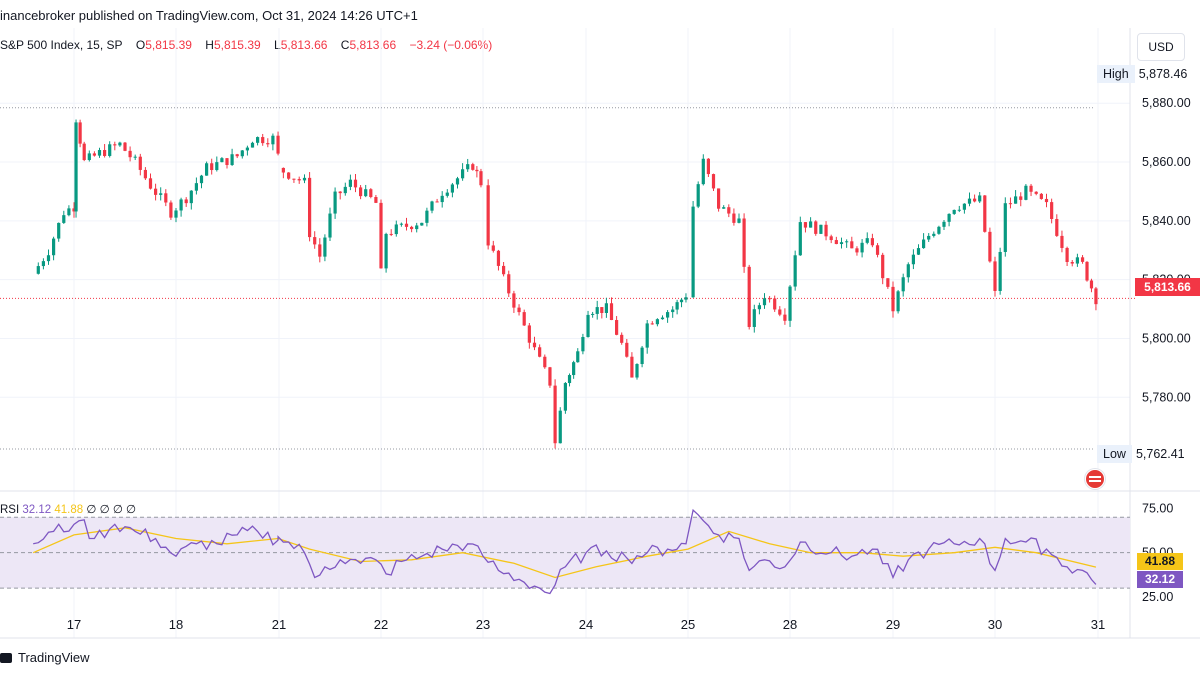  I want to click on rsi-scale-label: 25.00, so click(1157, 597).